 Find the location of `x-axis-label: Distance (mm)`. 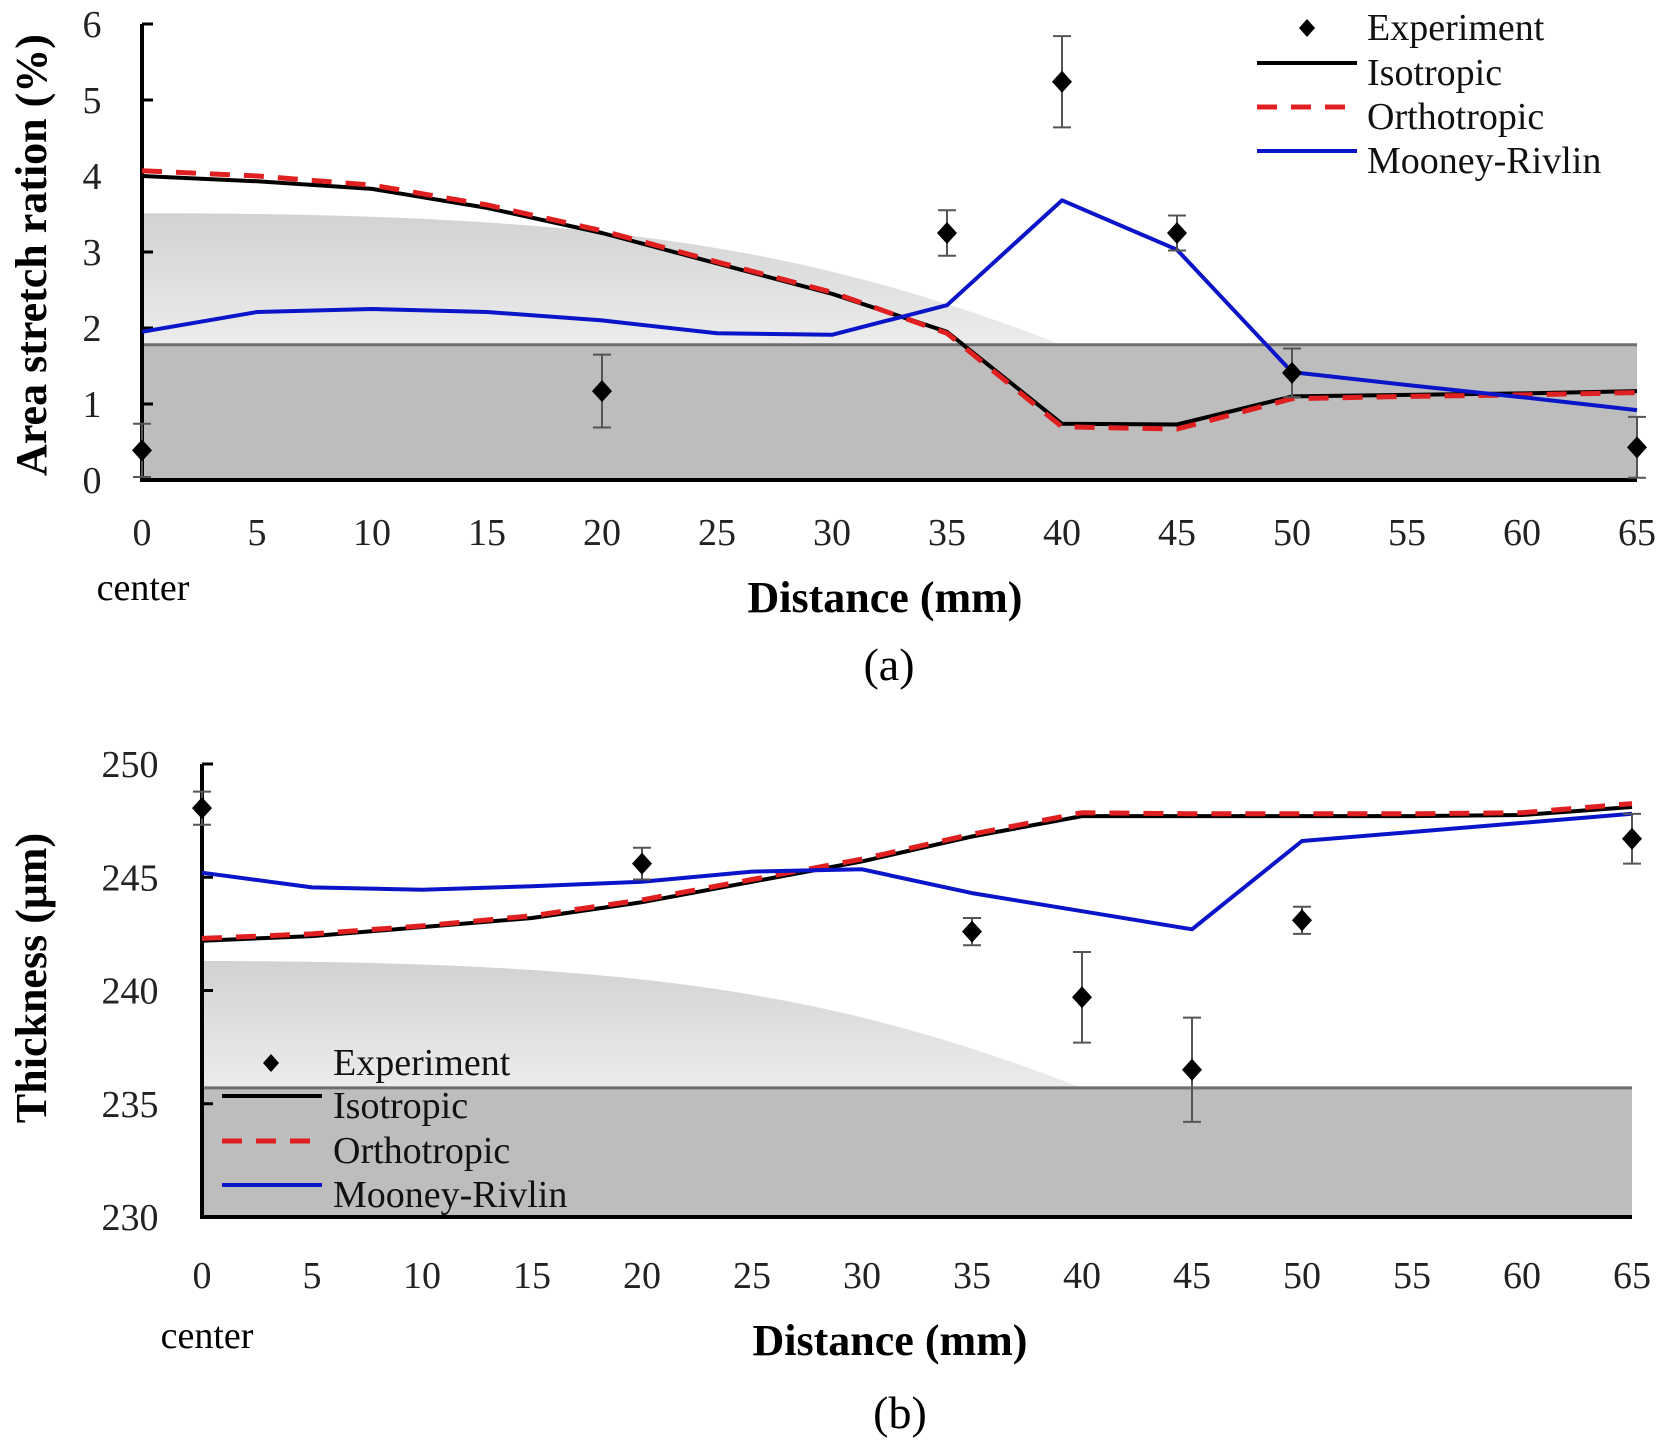

x-axis-label: Distance (mm) is located at coordinates (885, 597).